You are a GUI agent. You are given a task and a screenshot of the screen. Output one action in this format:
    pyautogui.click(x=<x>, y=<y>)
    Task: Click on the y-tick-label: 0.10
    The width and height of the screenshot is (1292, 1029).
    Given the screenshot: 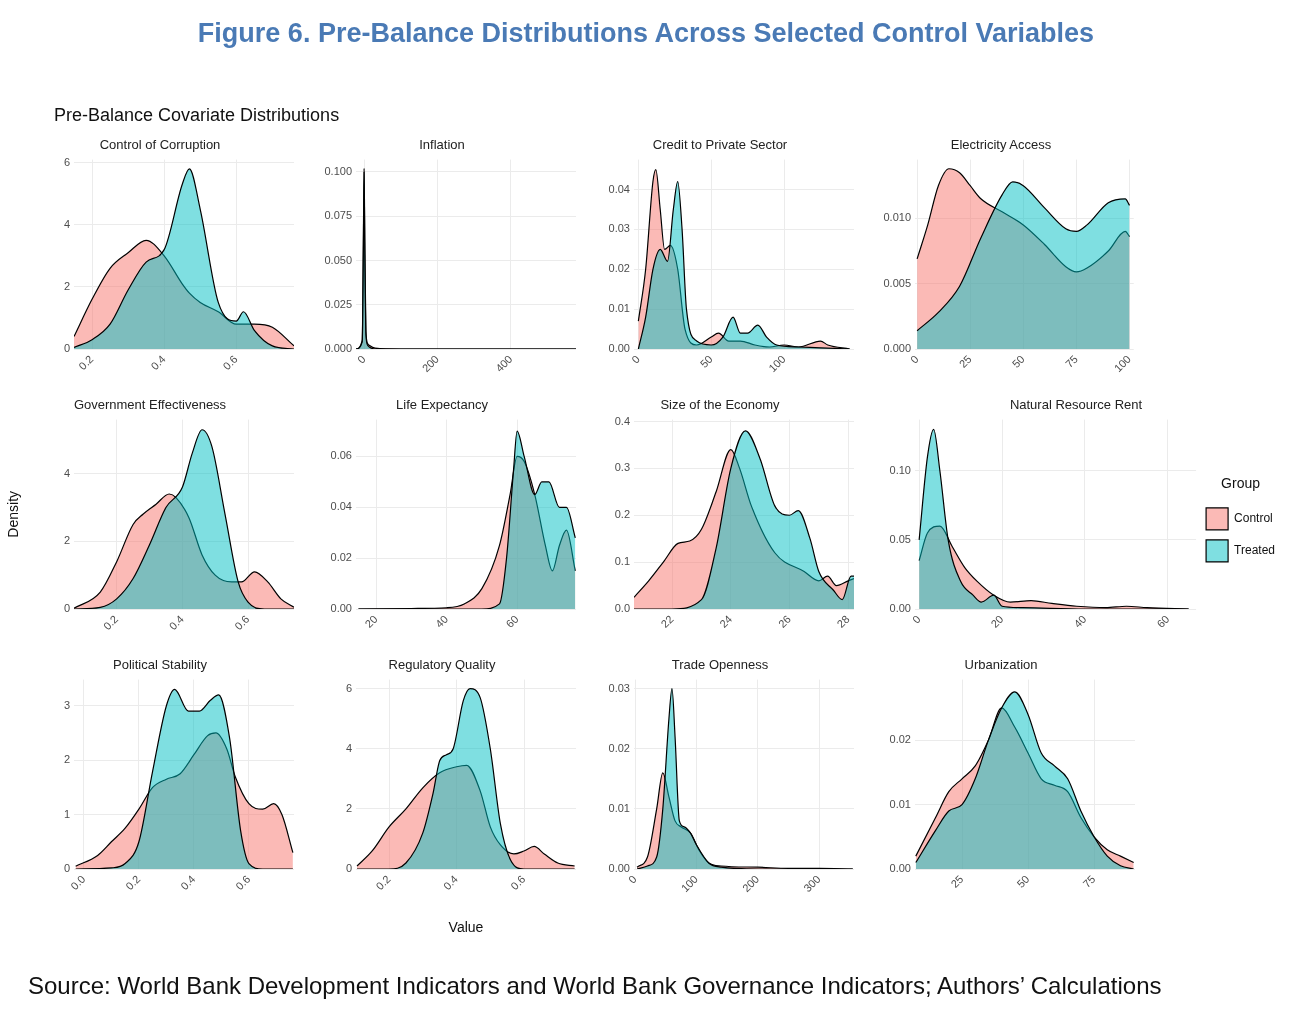 What is the action you would take?
    pyautogui.click(x=900, y=469)
    